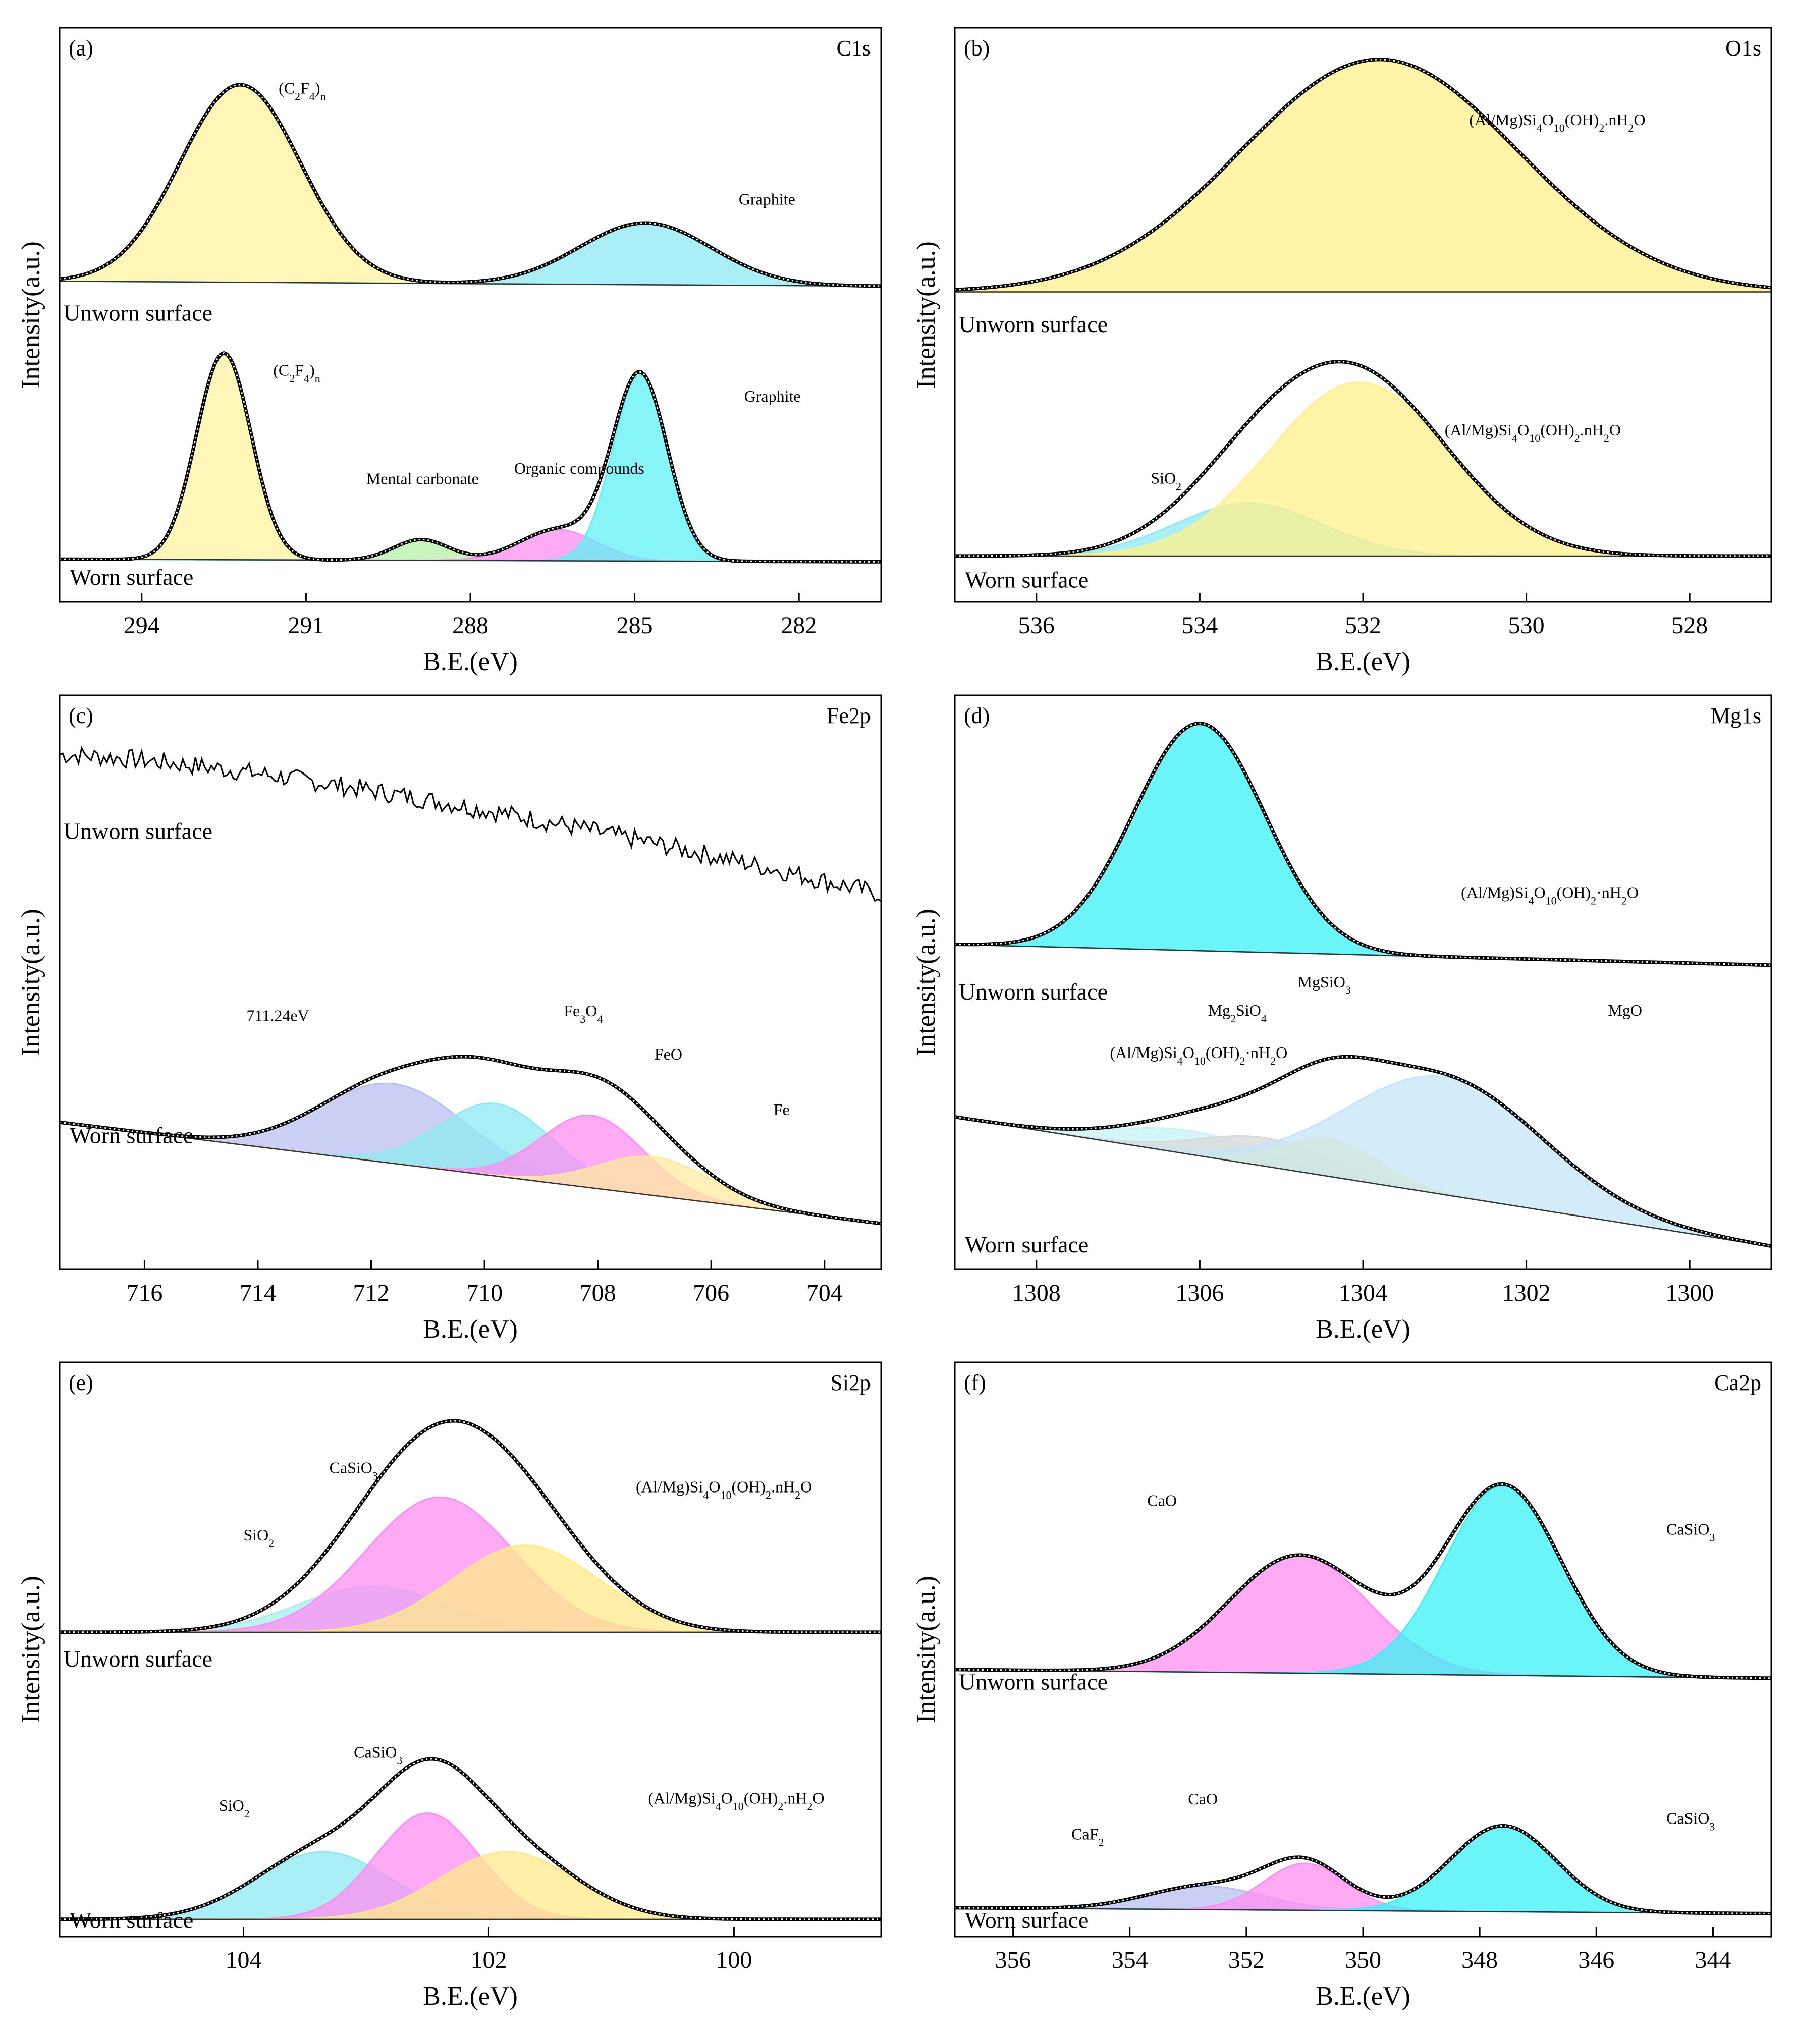 The image size is (1795, 2044). Describe the element at coordinates (1237, 1013) in the screenshot. I see `annotation-label: Mg2SiO4` at that location.